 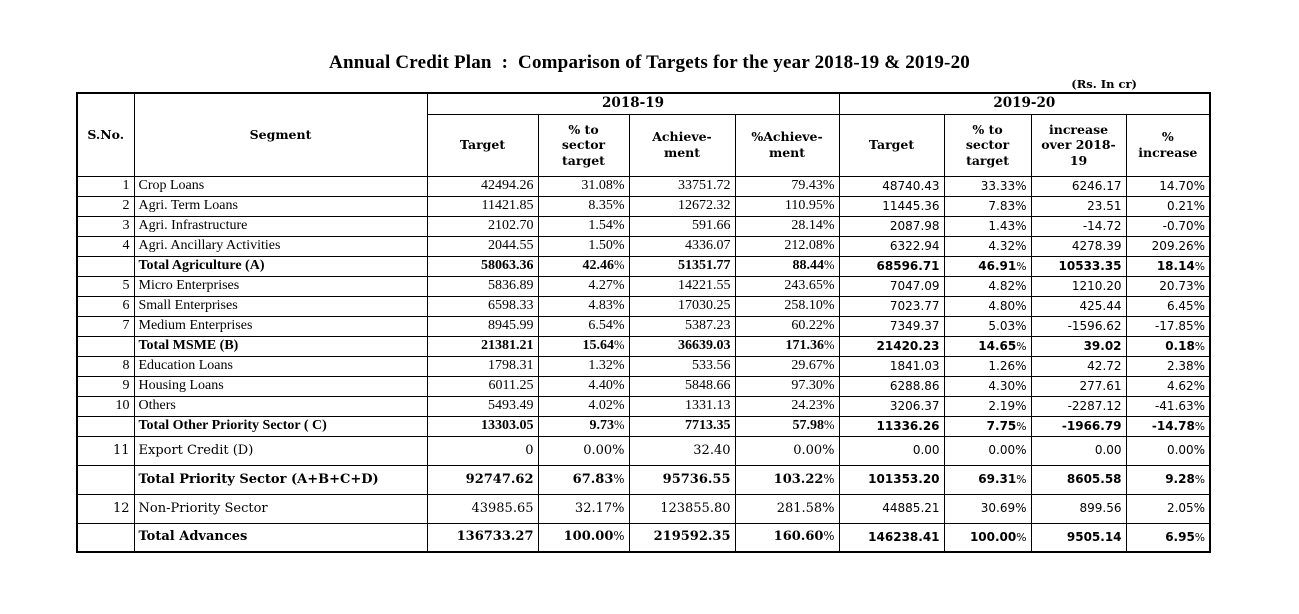 I want to click on table-cell: 533.56, so click(x=682, y=366).